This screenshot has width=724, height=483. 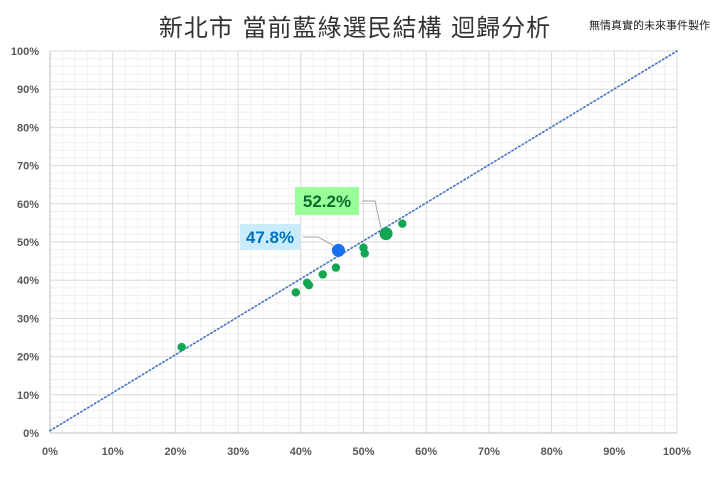 I want to click on x-tick-label: 70%, so click(x=489, y=452).